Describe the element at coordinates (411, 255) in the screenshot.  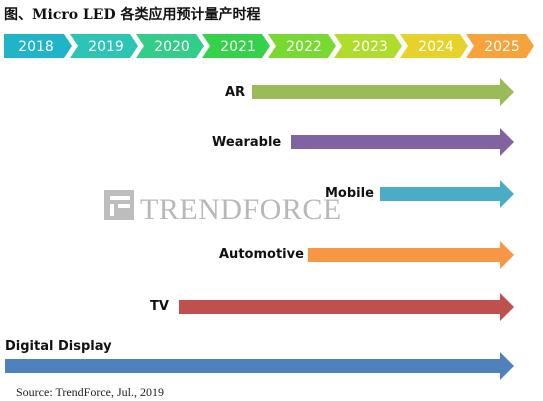
I see `arrow-automotive` at that location.